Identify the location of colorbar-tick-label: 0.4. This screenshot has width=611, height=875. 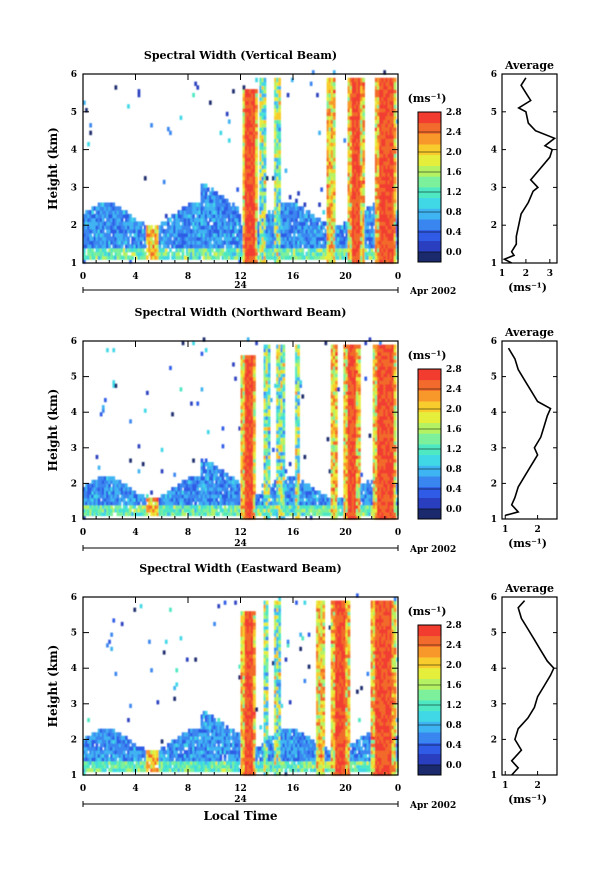
(454, 233).